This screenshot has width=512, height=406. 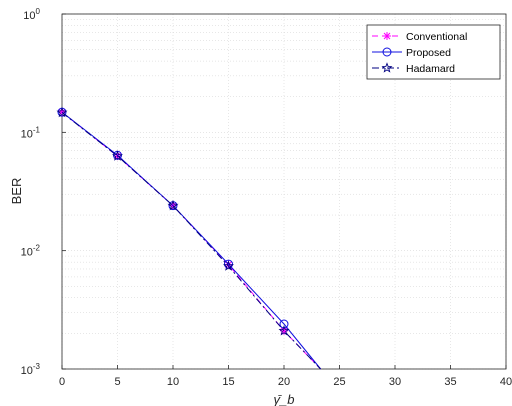 What do you see at coordinates (31, 132) in the screenshot?
I see `y-tick-label: 10⁻¹` at bounding box center [31, 132].